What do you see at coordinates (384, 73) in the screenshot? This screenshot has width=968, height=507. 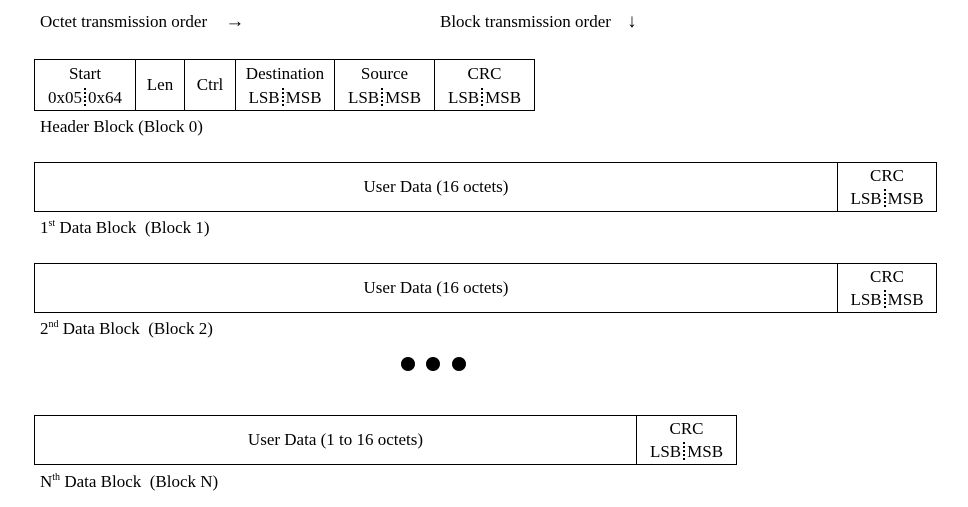 I see `source-label: Source` at bounding box center [384, 73].